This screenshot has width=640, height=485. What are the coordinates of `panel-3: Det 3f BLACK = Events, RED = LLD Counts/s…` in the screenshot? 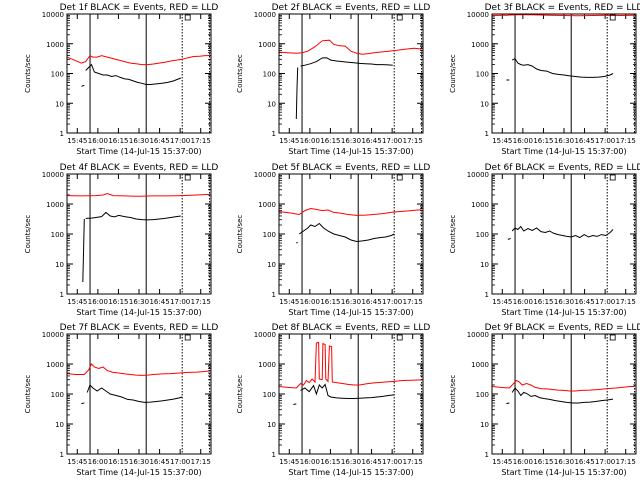 It's located at (544, 79).